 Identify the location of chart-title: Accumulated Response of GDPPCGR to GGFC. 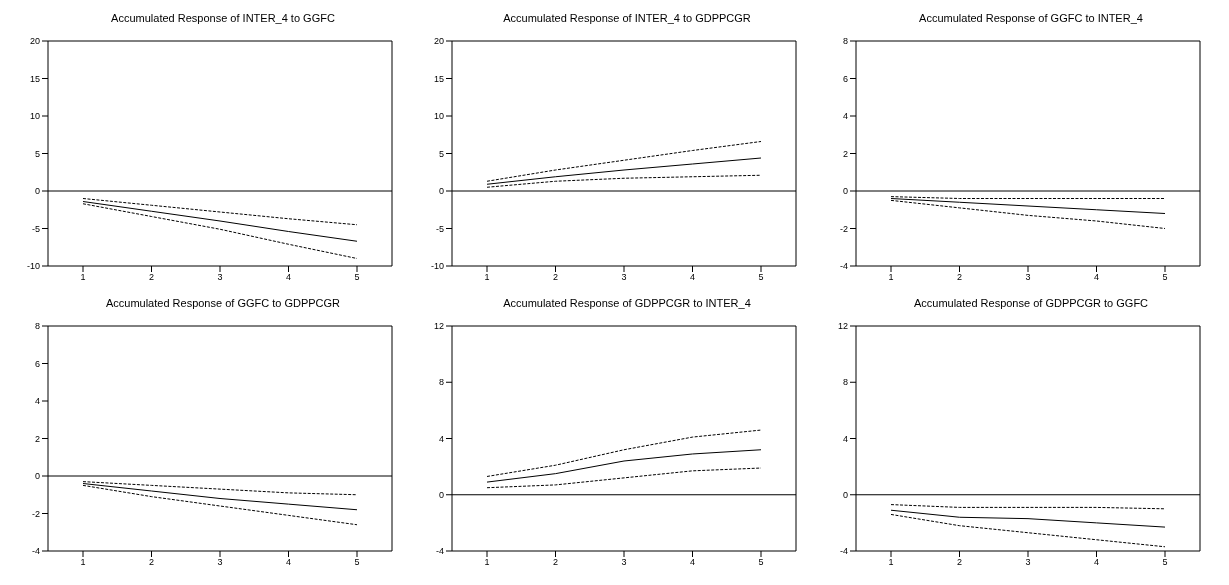
(1031, 303).